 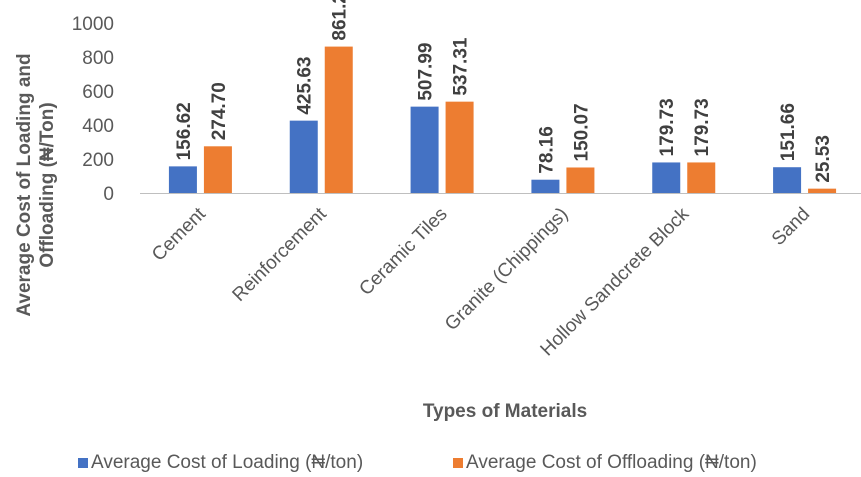 I want to click on data-label: 425.63, so click(x=305, y=86).